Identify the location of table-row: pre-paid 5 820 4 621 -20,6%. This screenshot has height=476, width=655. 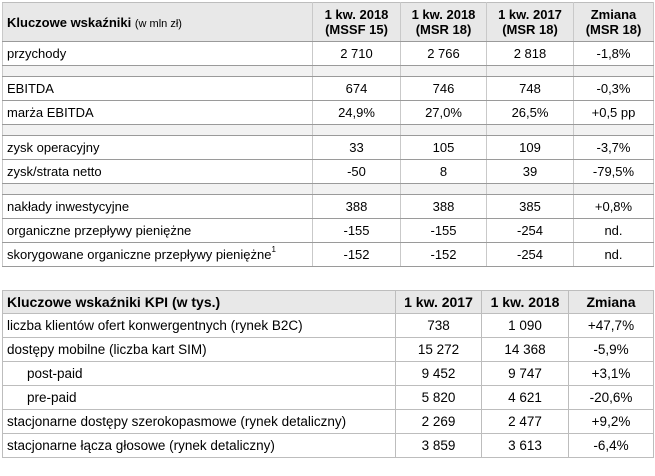
(328, 397).